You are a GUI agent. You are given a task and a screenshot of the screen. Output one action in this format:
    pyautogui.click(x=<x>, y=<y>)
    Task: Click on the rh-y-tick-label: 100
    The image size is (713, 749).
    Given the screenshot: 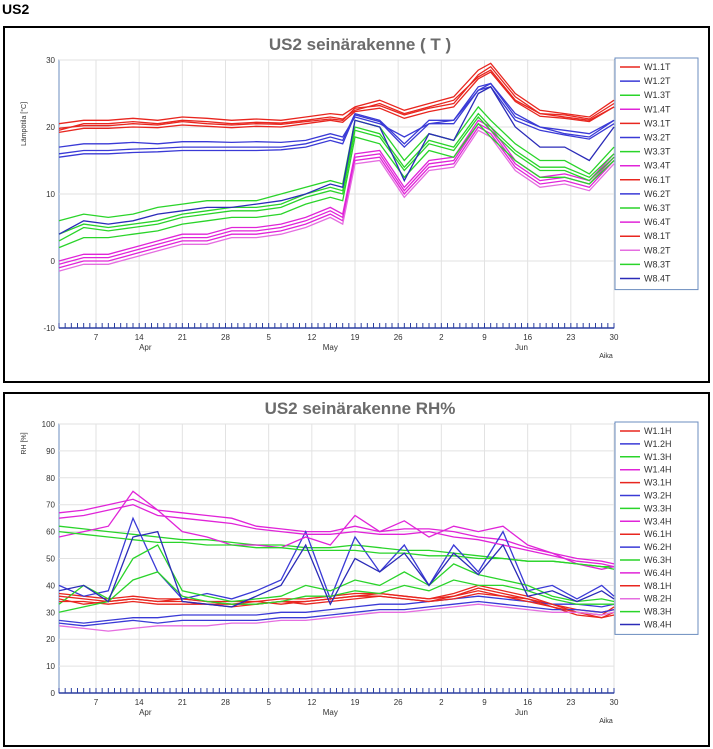 What is the action you would take?
    pyautogui.click(x=49, y=424)
    